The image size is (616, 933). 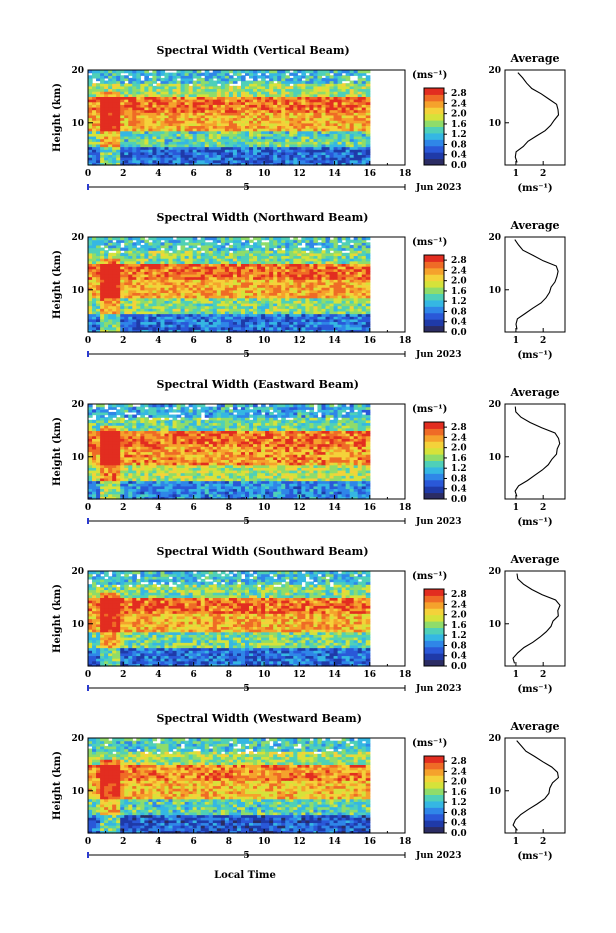 I want to click on colorbar-tick-label: 0.4, so click(x=459, y=156).